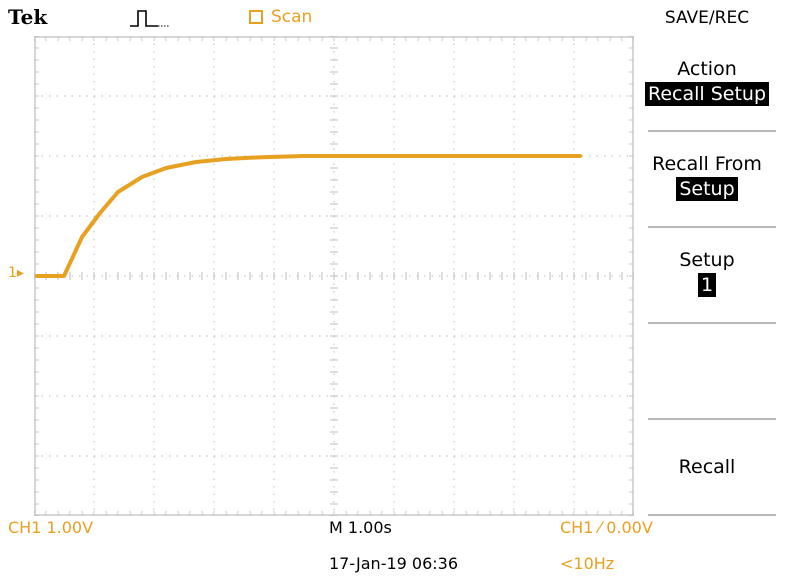  I want to click on action-label: Action, so click(707, 69).